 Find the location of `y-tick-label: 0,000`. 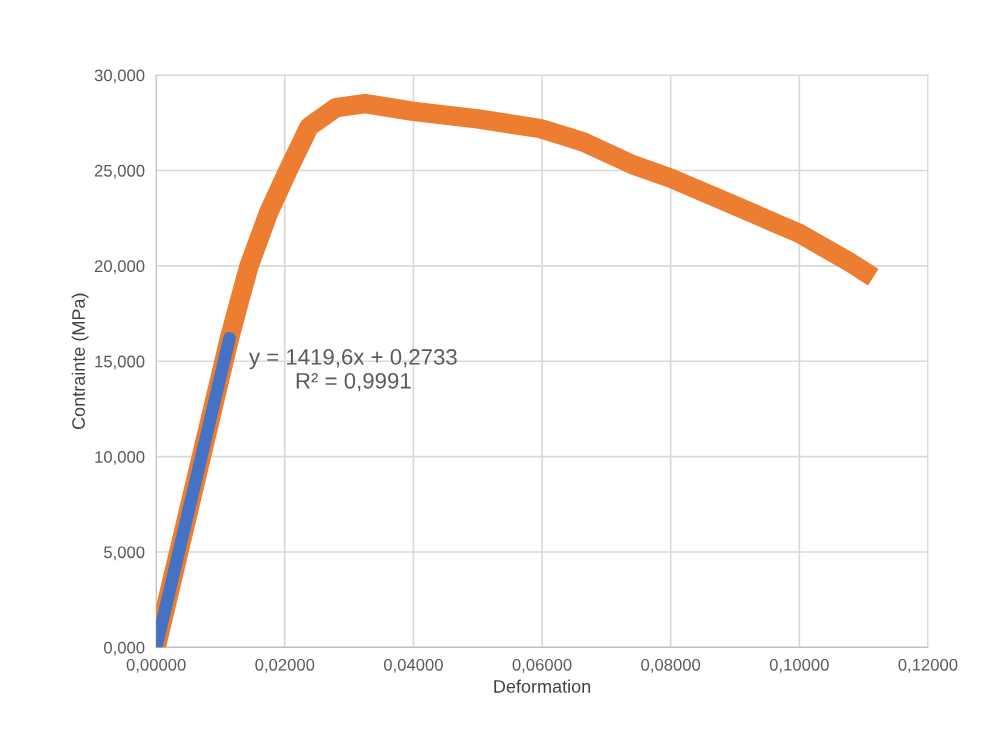

y-tick-label: 0,000 is located at coordinates (124, 648).